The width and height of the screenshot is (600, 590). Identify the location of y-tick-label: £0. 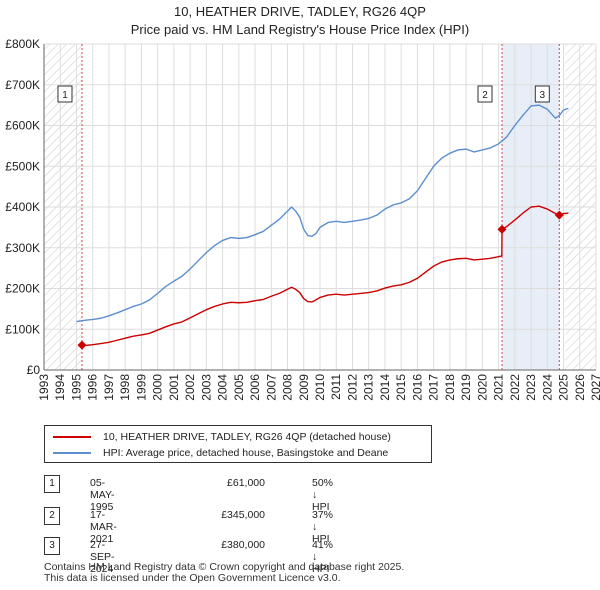
(34, 370).